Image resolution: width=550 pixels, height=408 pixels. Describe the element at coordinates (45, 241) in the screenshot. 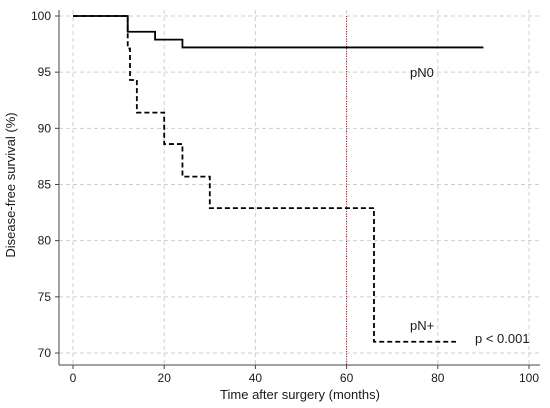

I see `y-tick-label: 80` at that location.